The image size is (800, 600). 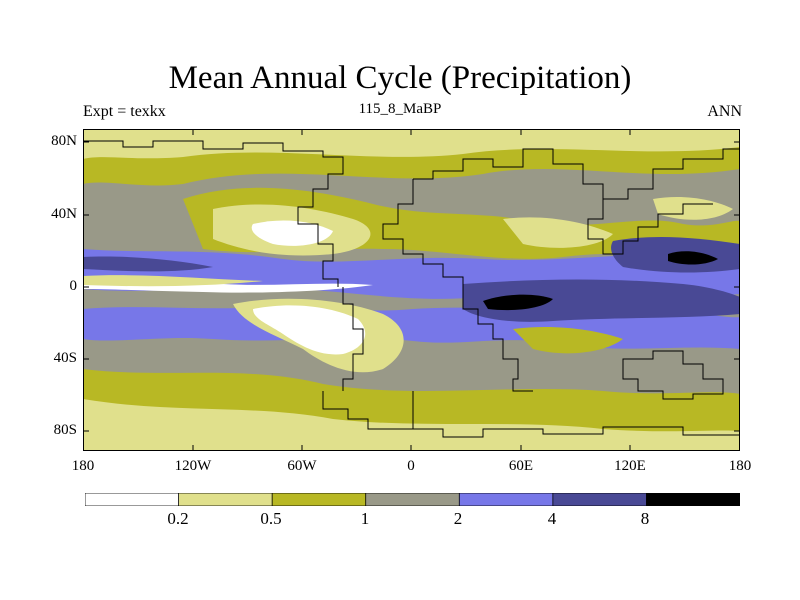 What do you see at coordinates (740, 466) in the screenshot?
I see `lon-label-180e: 180` at bounding box center [740, 466].